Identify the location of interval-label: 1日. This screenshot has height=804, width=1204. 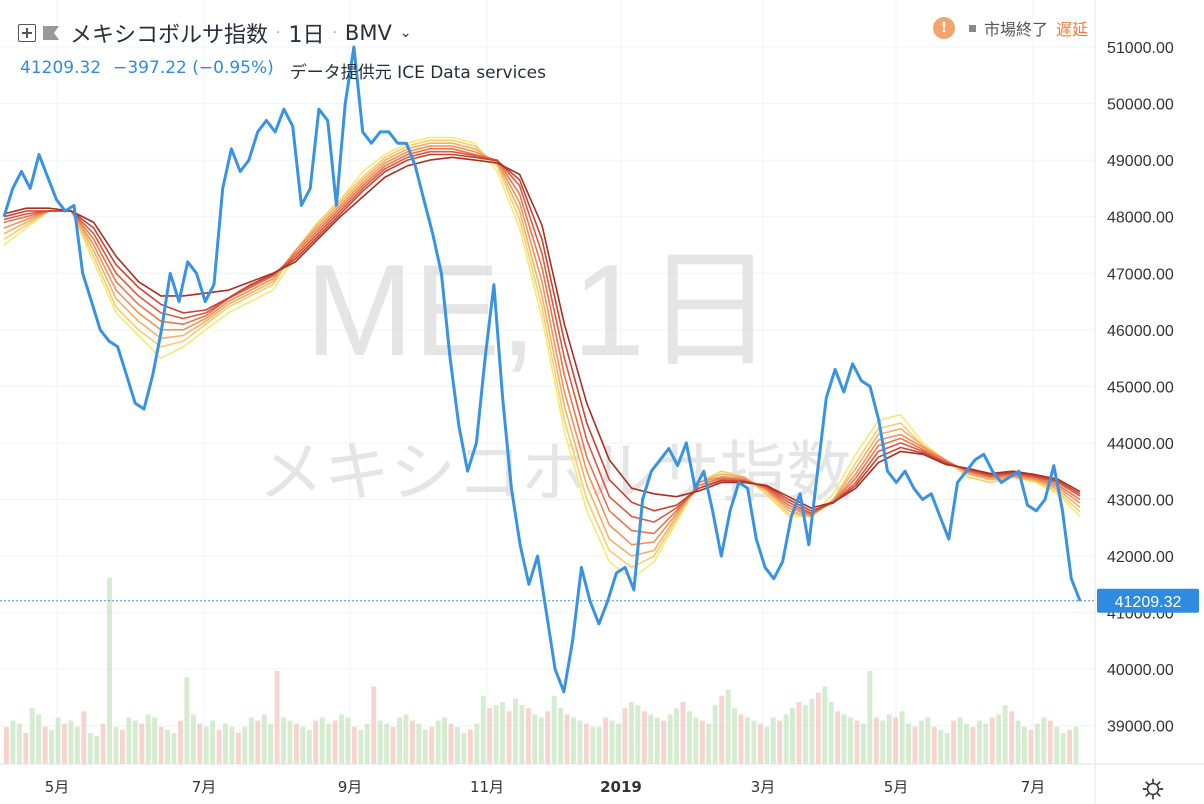
(306, 35).